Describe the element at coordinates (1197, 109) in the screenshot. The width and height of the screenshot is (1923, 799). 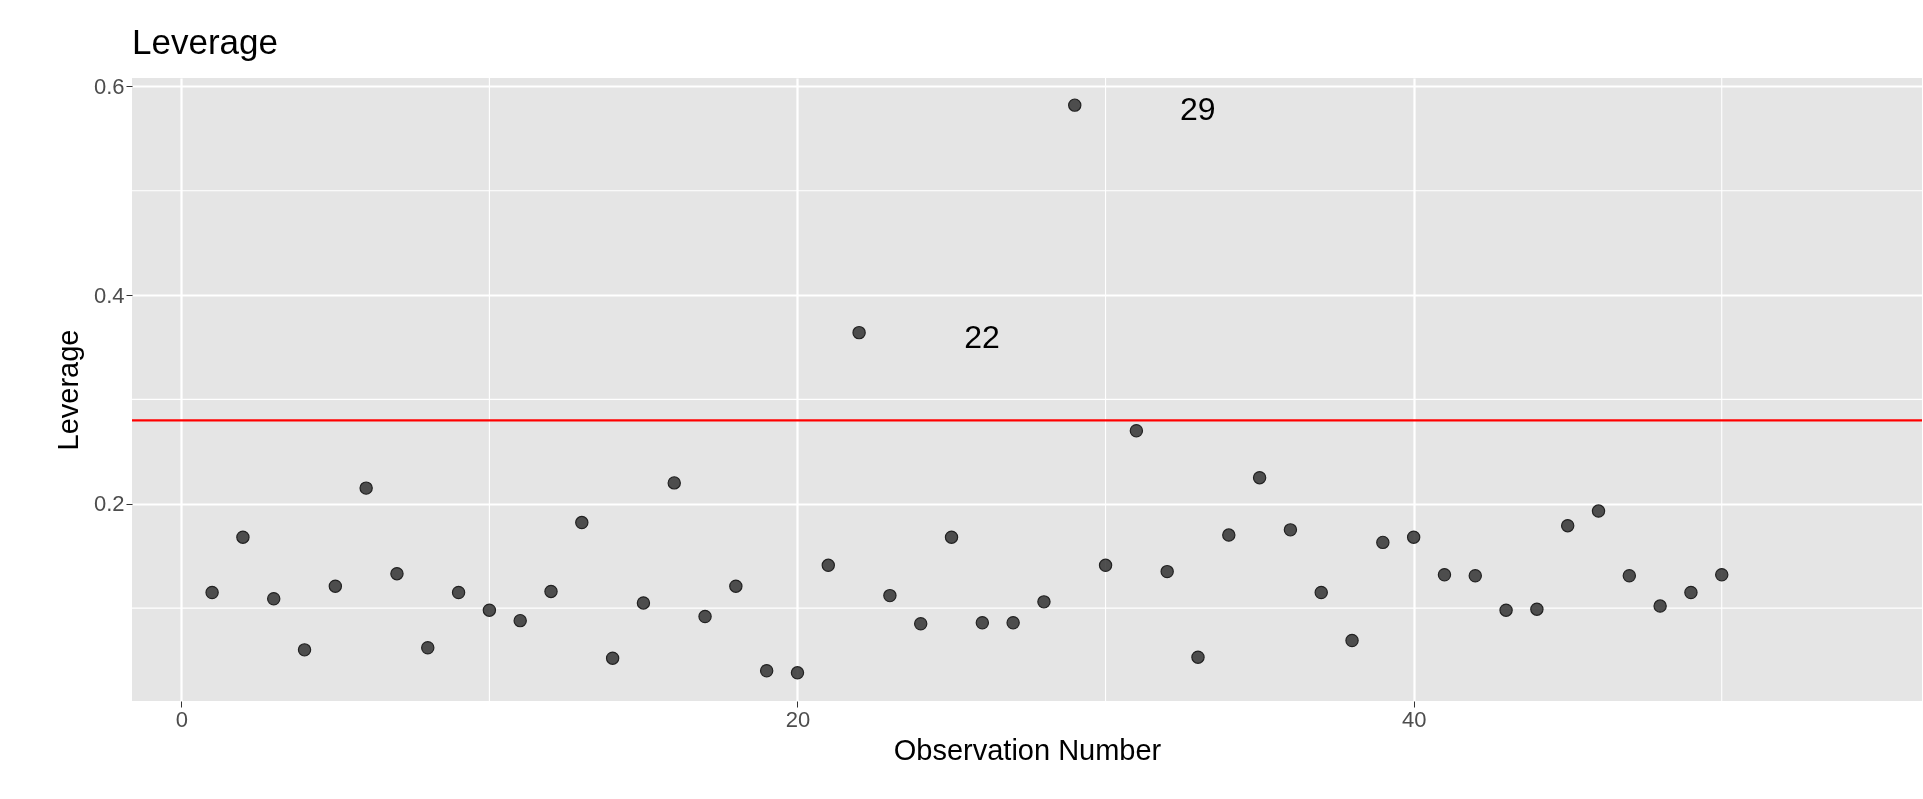
I see `annotation: 29` at that location.